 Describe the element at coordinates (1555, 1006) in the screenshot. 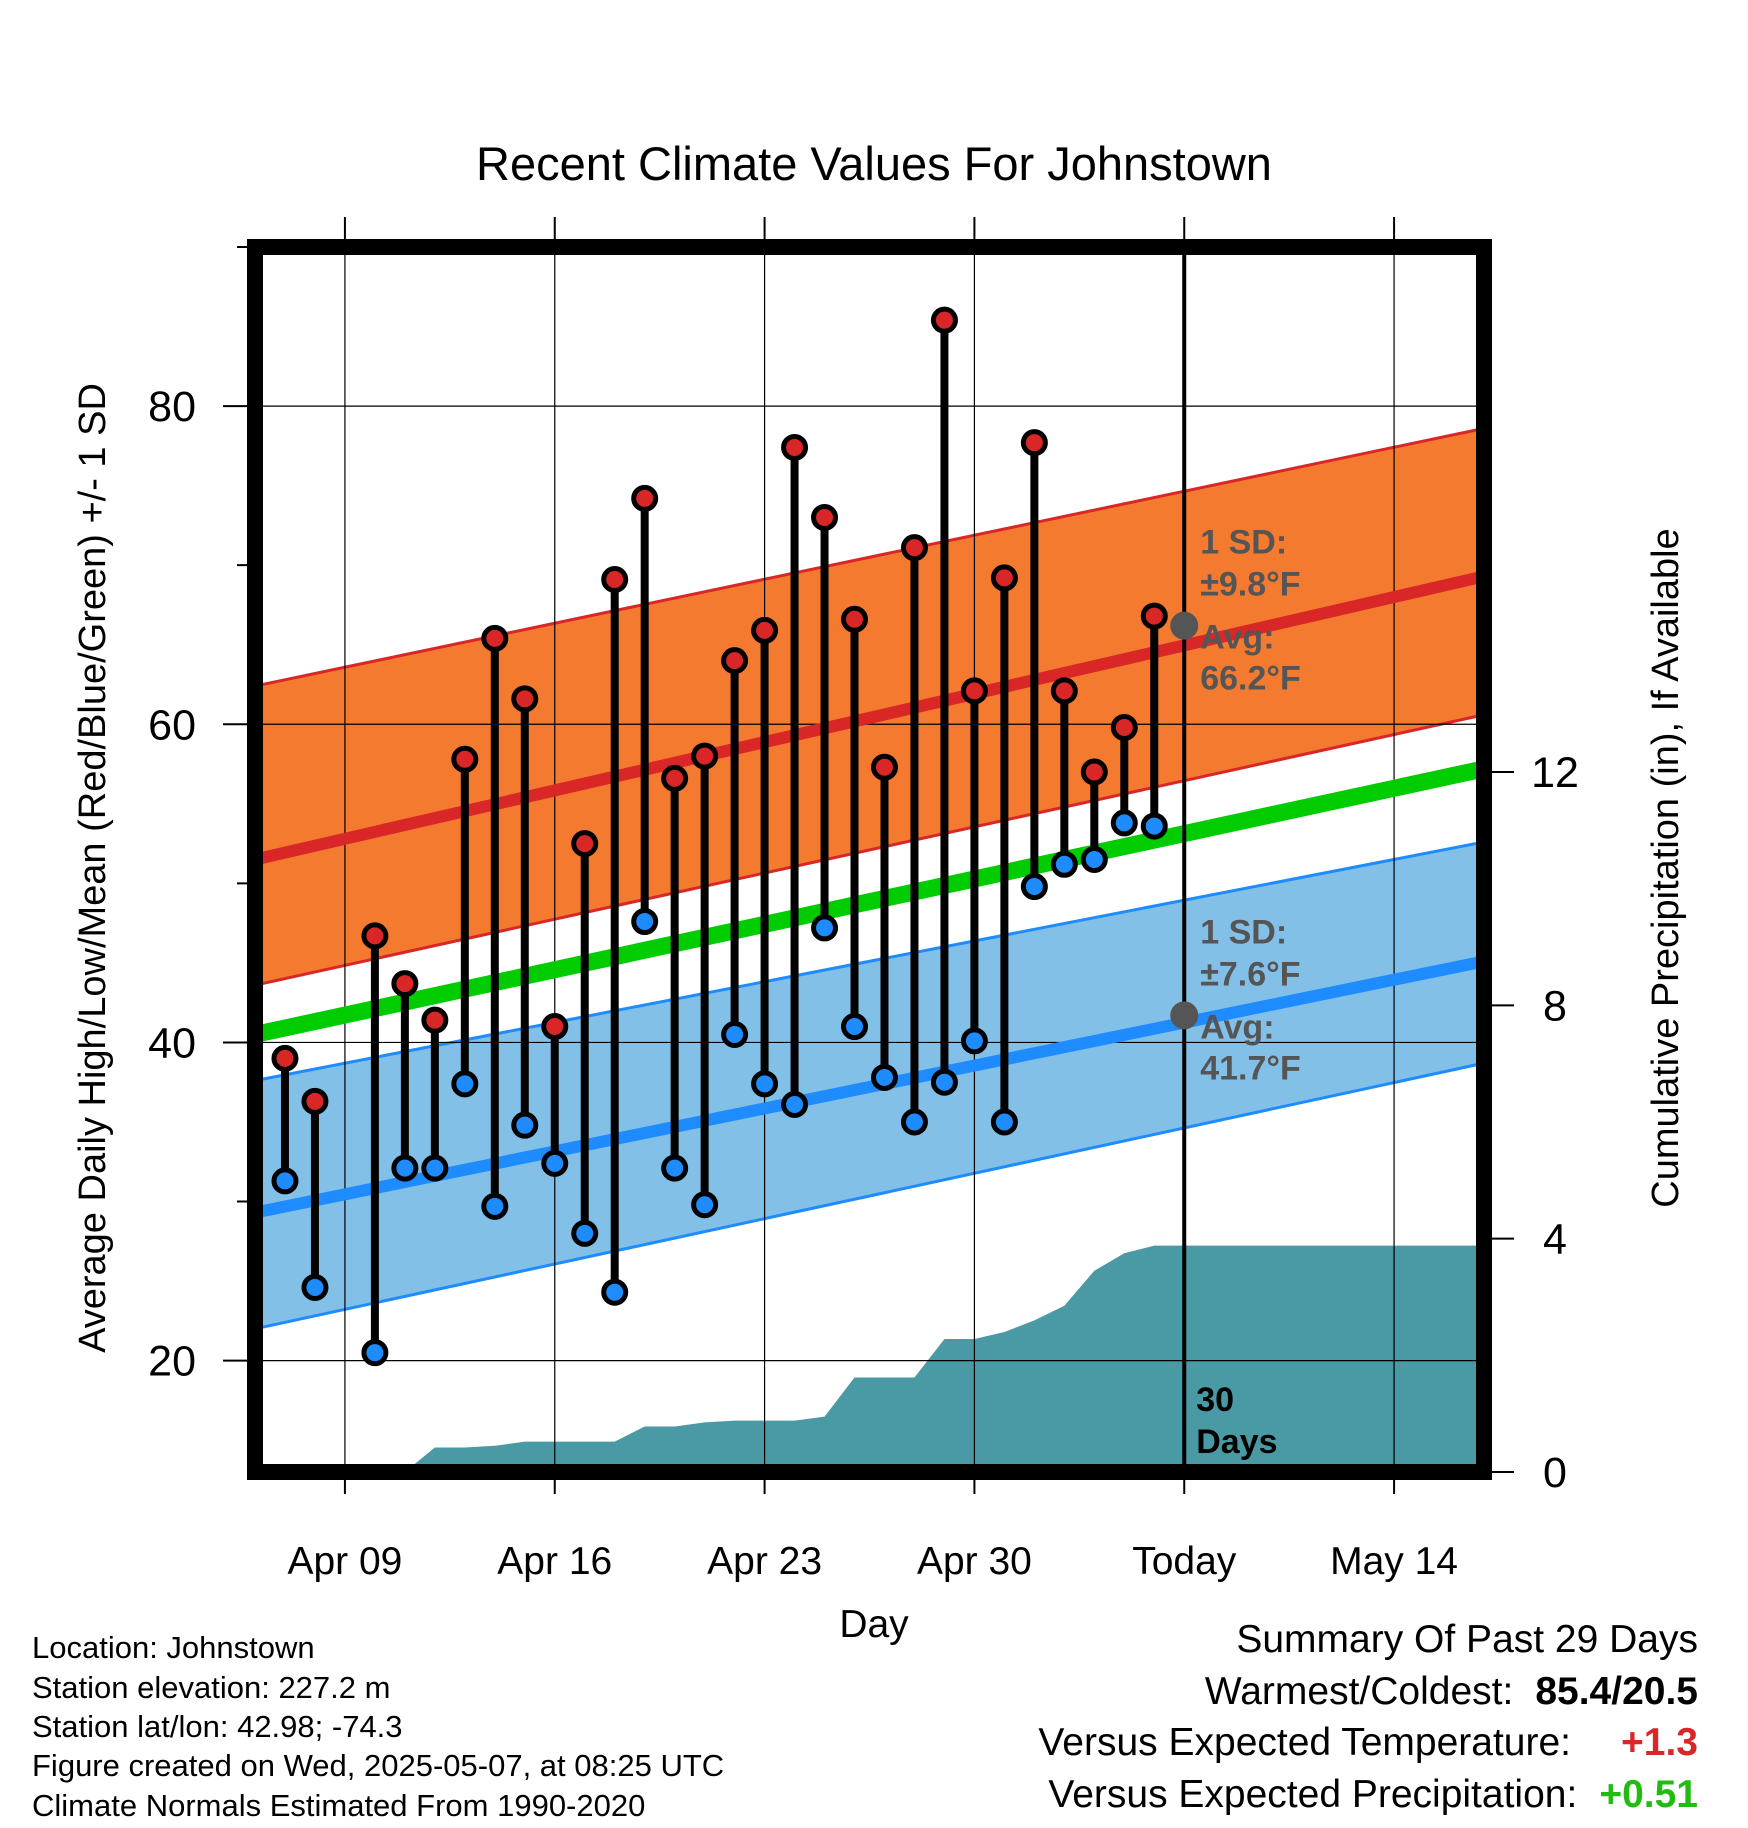

I see `y2-tick-label: 8` at that location.